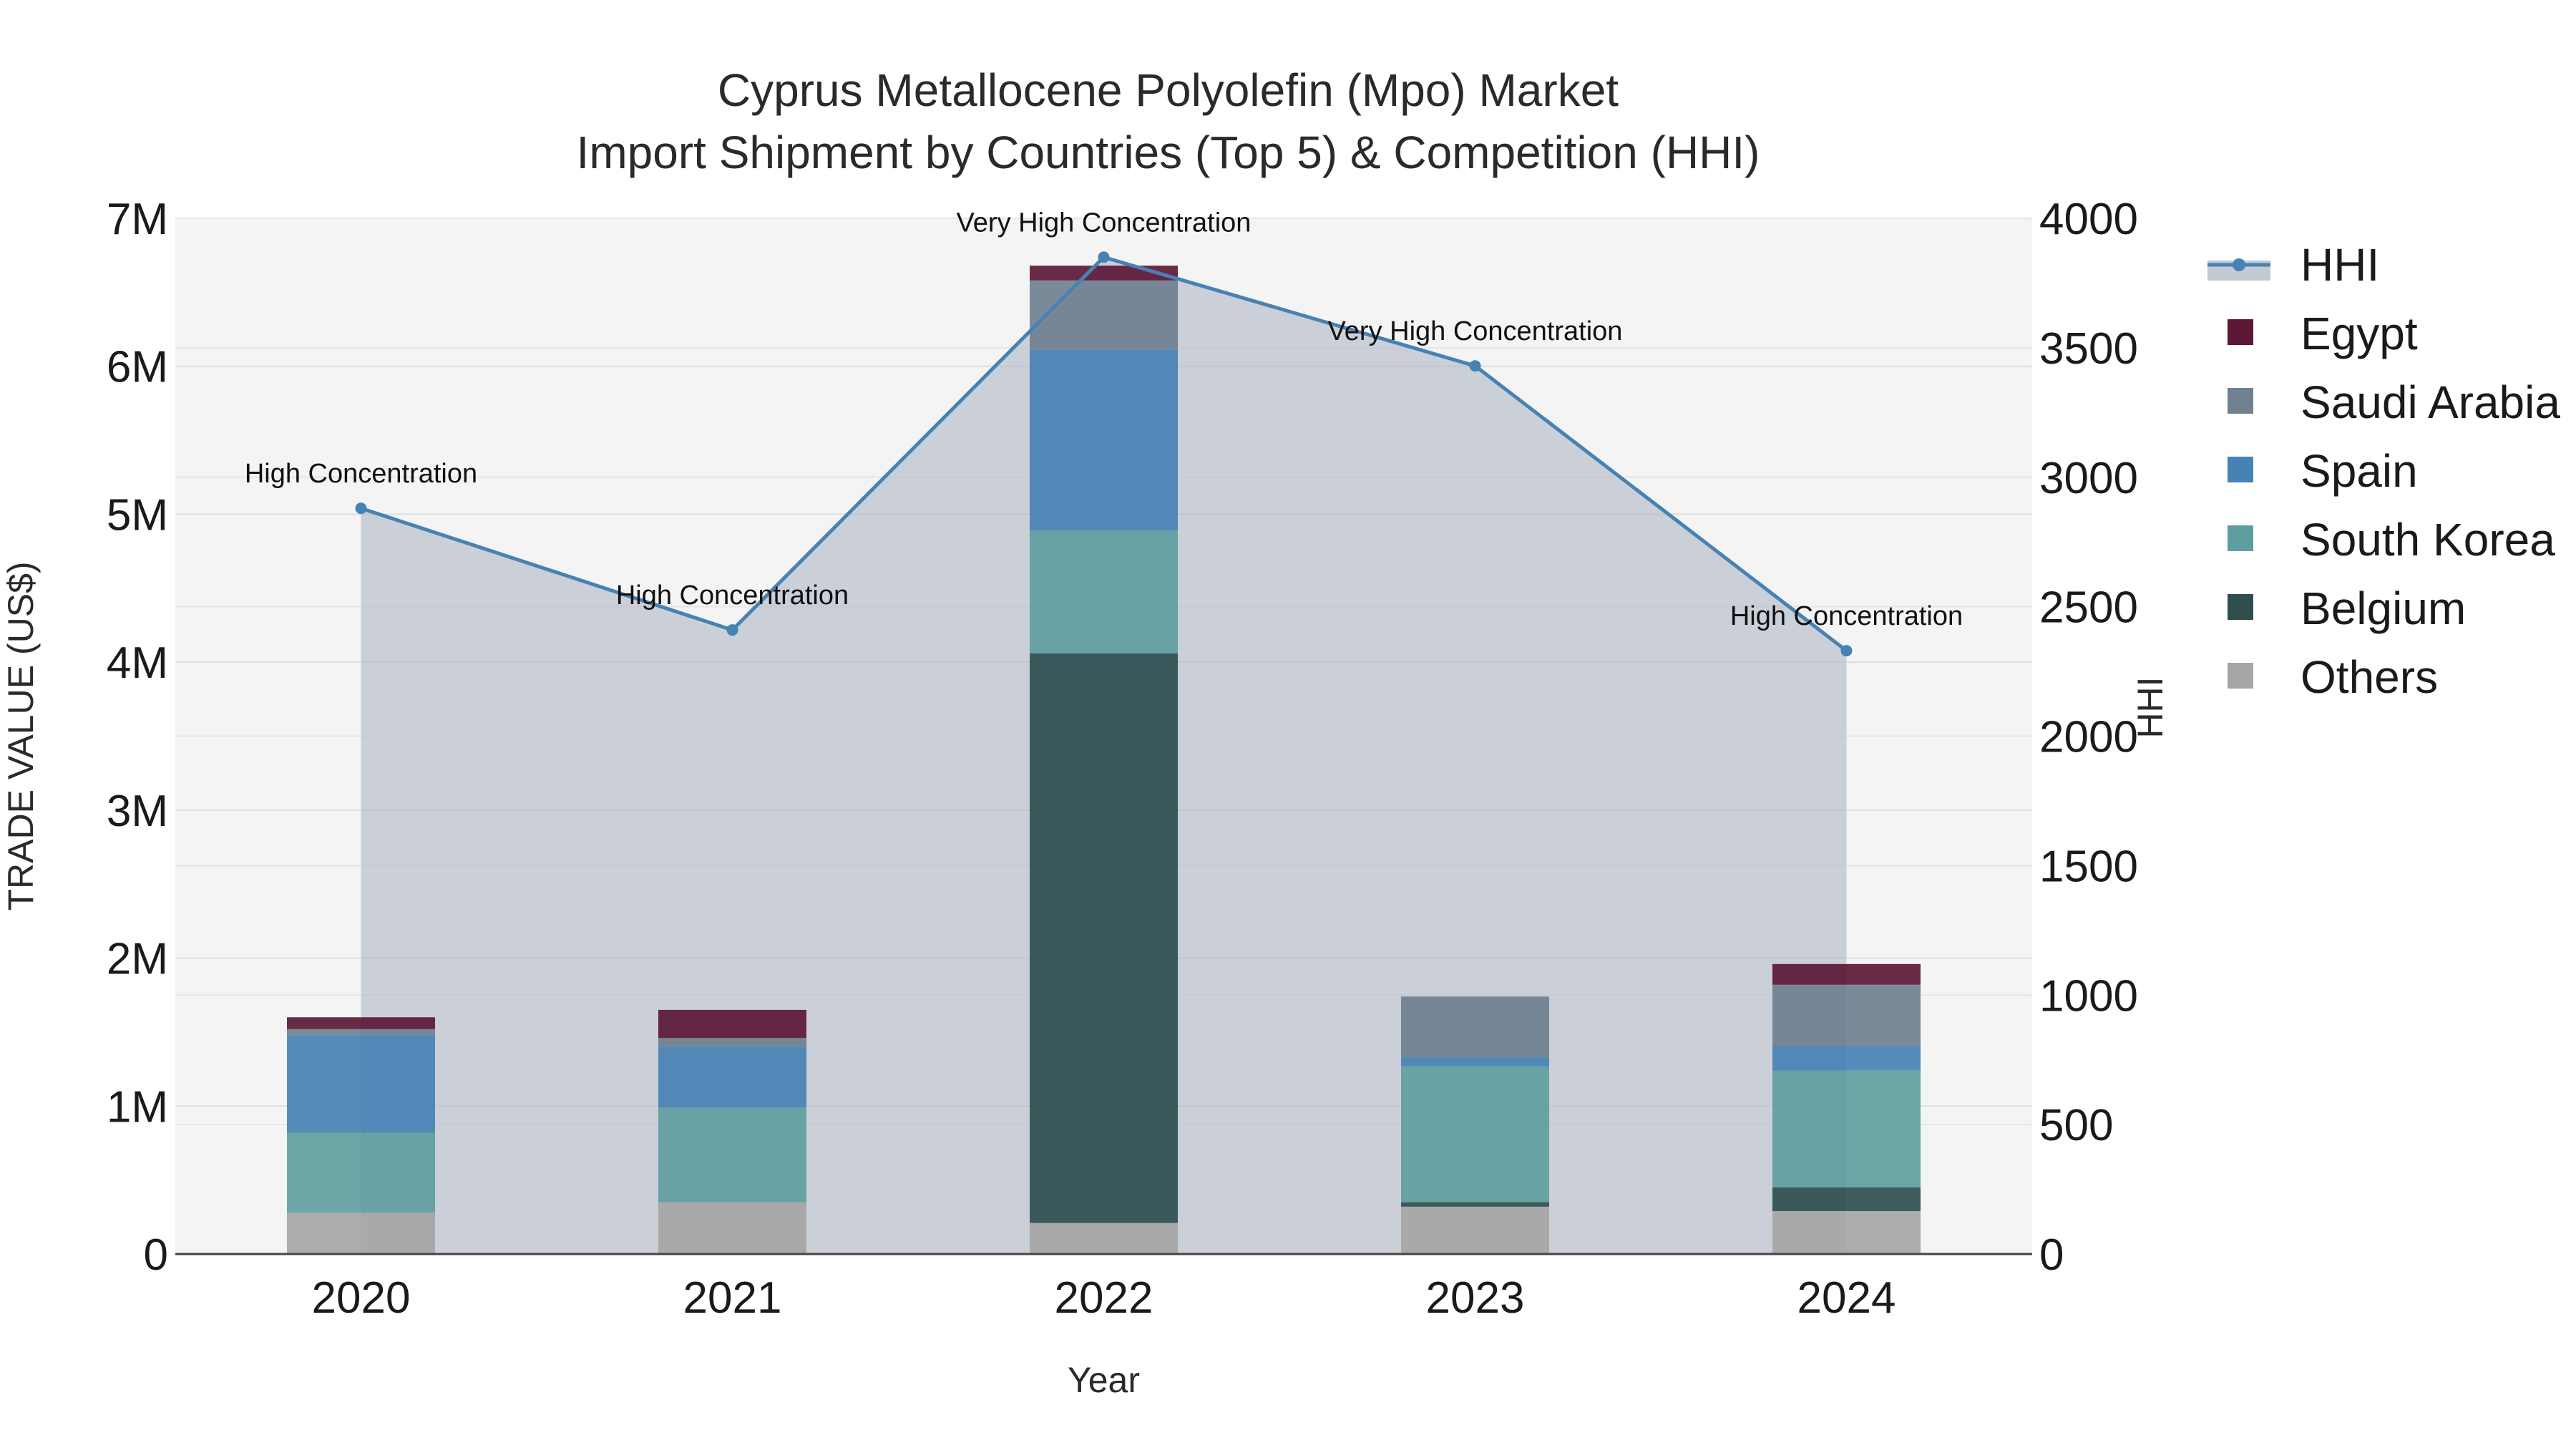 This screenshot has width=2576, height=1453. I want to click on bar-south-korea-2024, so click(1847, 1128).